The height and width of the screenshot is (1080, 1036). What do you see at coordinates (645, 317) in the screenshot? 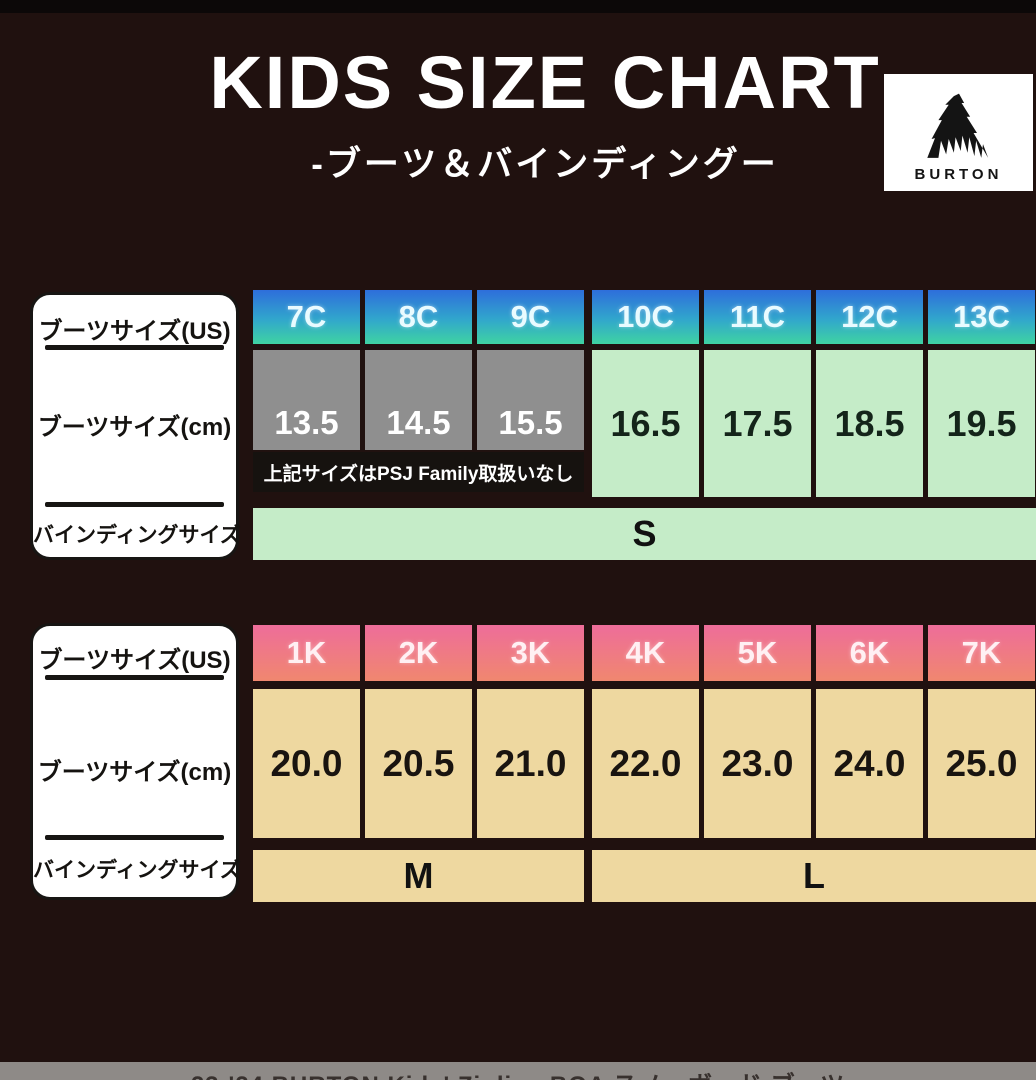
I see `size-us-header-cell: 10C` at bounding box center [645, 317].